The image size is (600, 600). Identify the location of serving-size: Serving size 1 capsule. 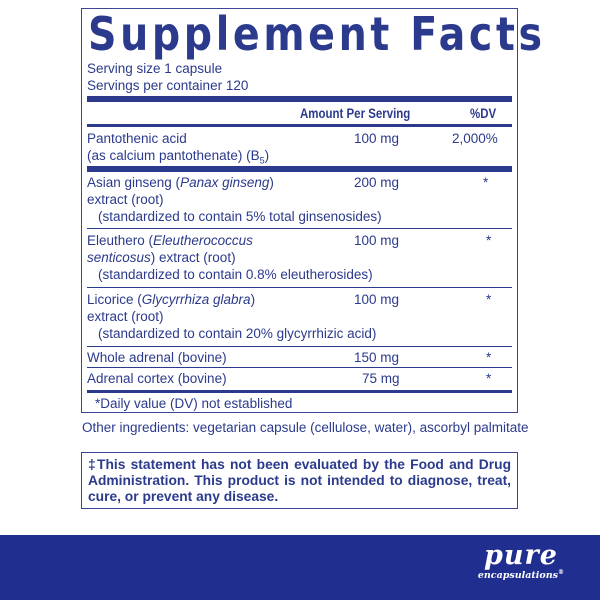
(155, 68).